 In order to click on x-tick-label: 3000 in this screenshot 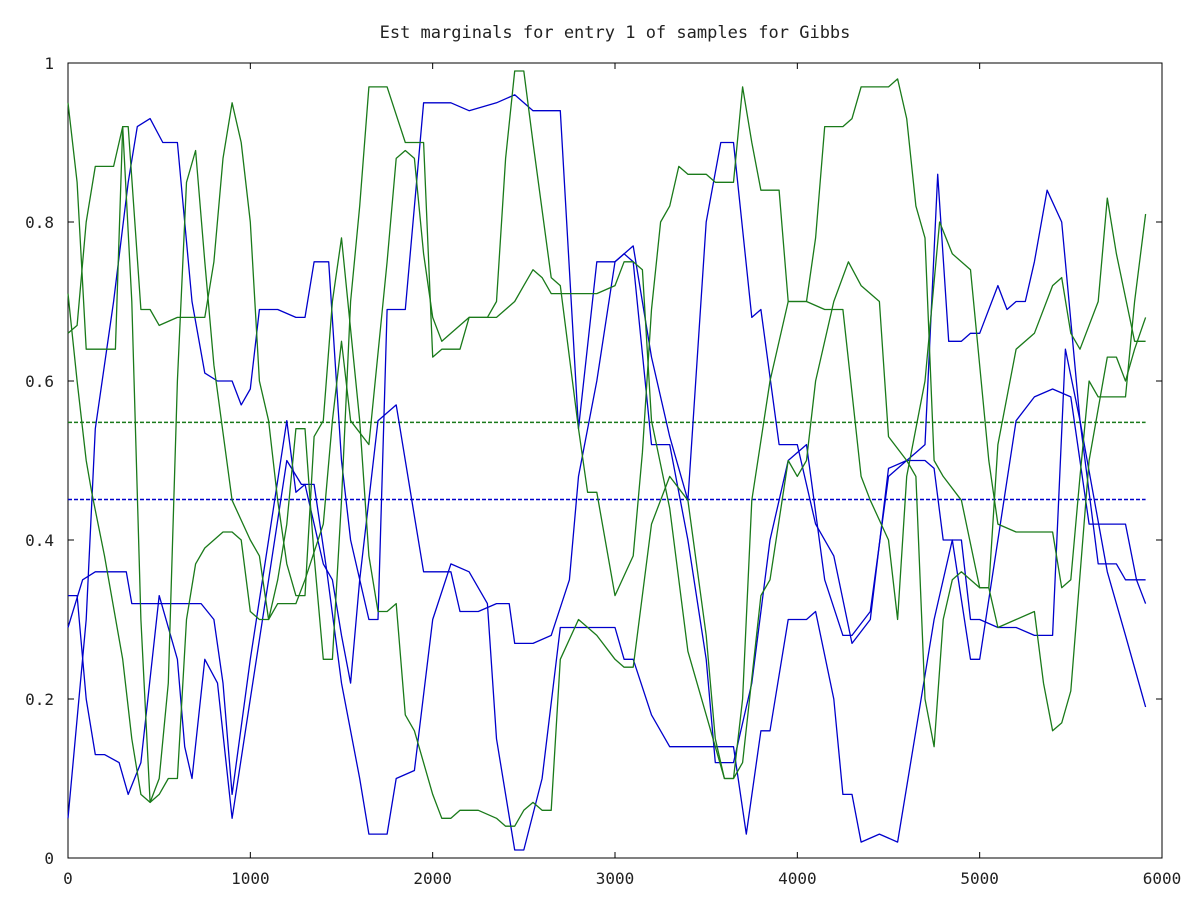, I will do `click(615, 878)`.